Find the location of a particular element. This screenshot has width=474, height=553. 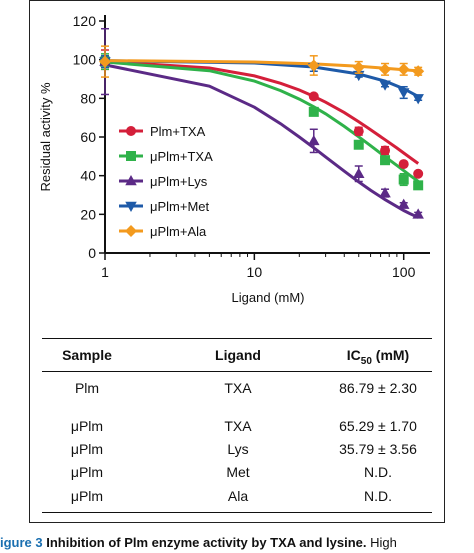

row-5-ligand: Ala is located at coordinates (238, 496).